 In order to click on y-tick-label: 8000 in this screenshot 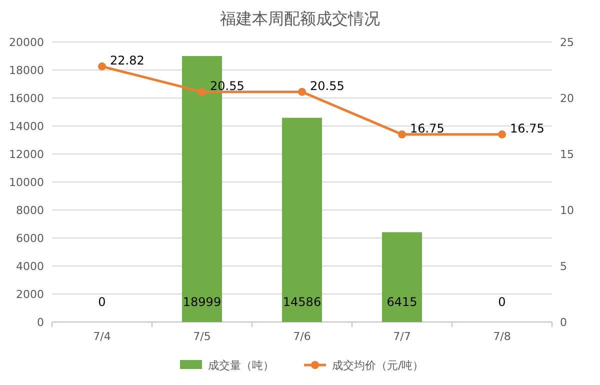, I will do `click(30, 210)`.